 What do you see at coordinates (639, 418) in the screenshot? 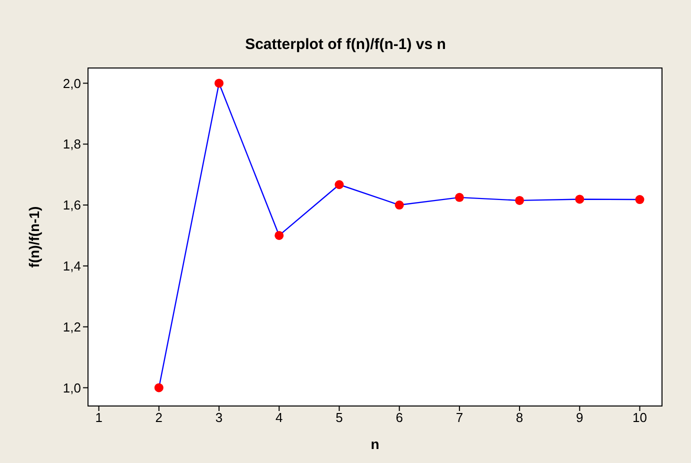
I see `x-tick-label: 10` at bounding box center [639, 418].